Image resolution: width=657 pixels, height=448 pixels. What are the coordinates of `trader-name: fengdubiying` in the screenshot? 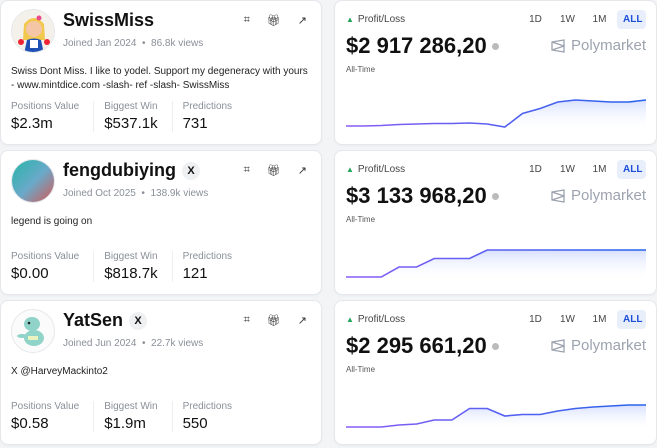 It's located at (119, 170).